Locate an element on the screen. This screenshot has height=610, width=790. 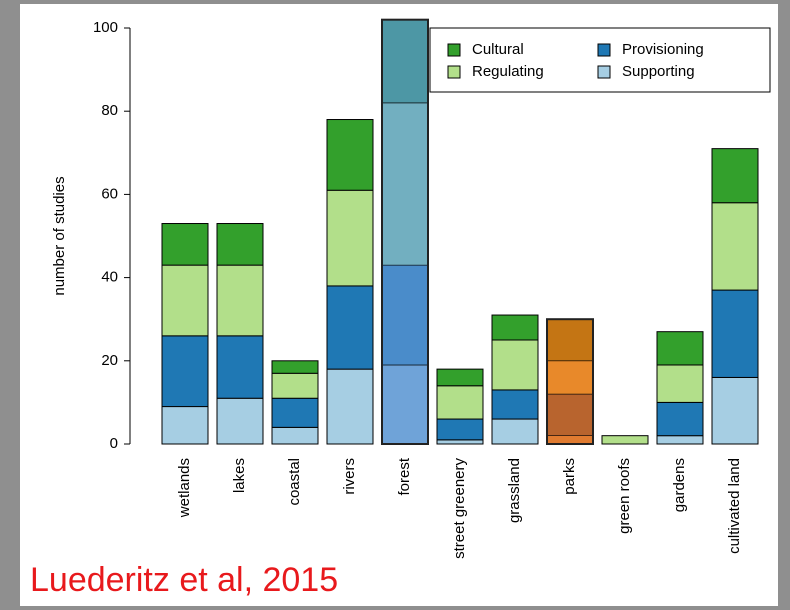
x-tick-label: lakes is located at coordinates (239, 475).